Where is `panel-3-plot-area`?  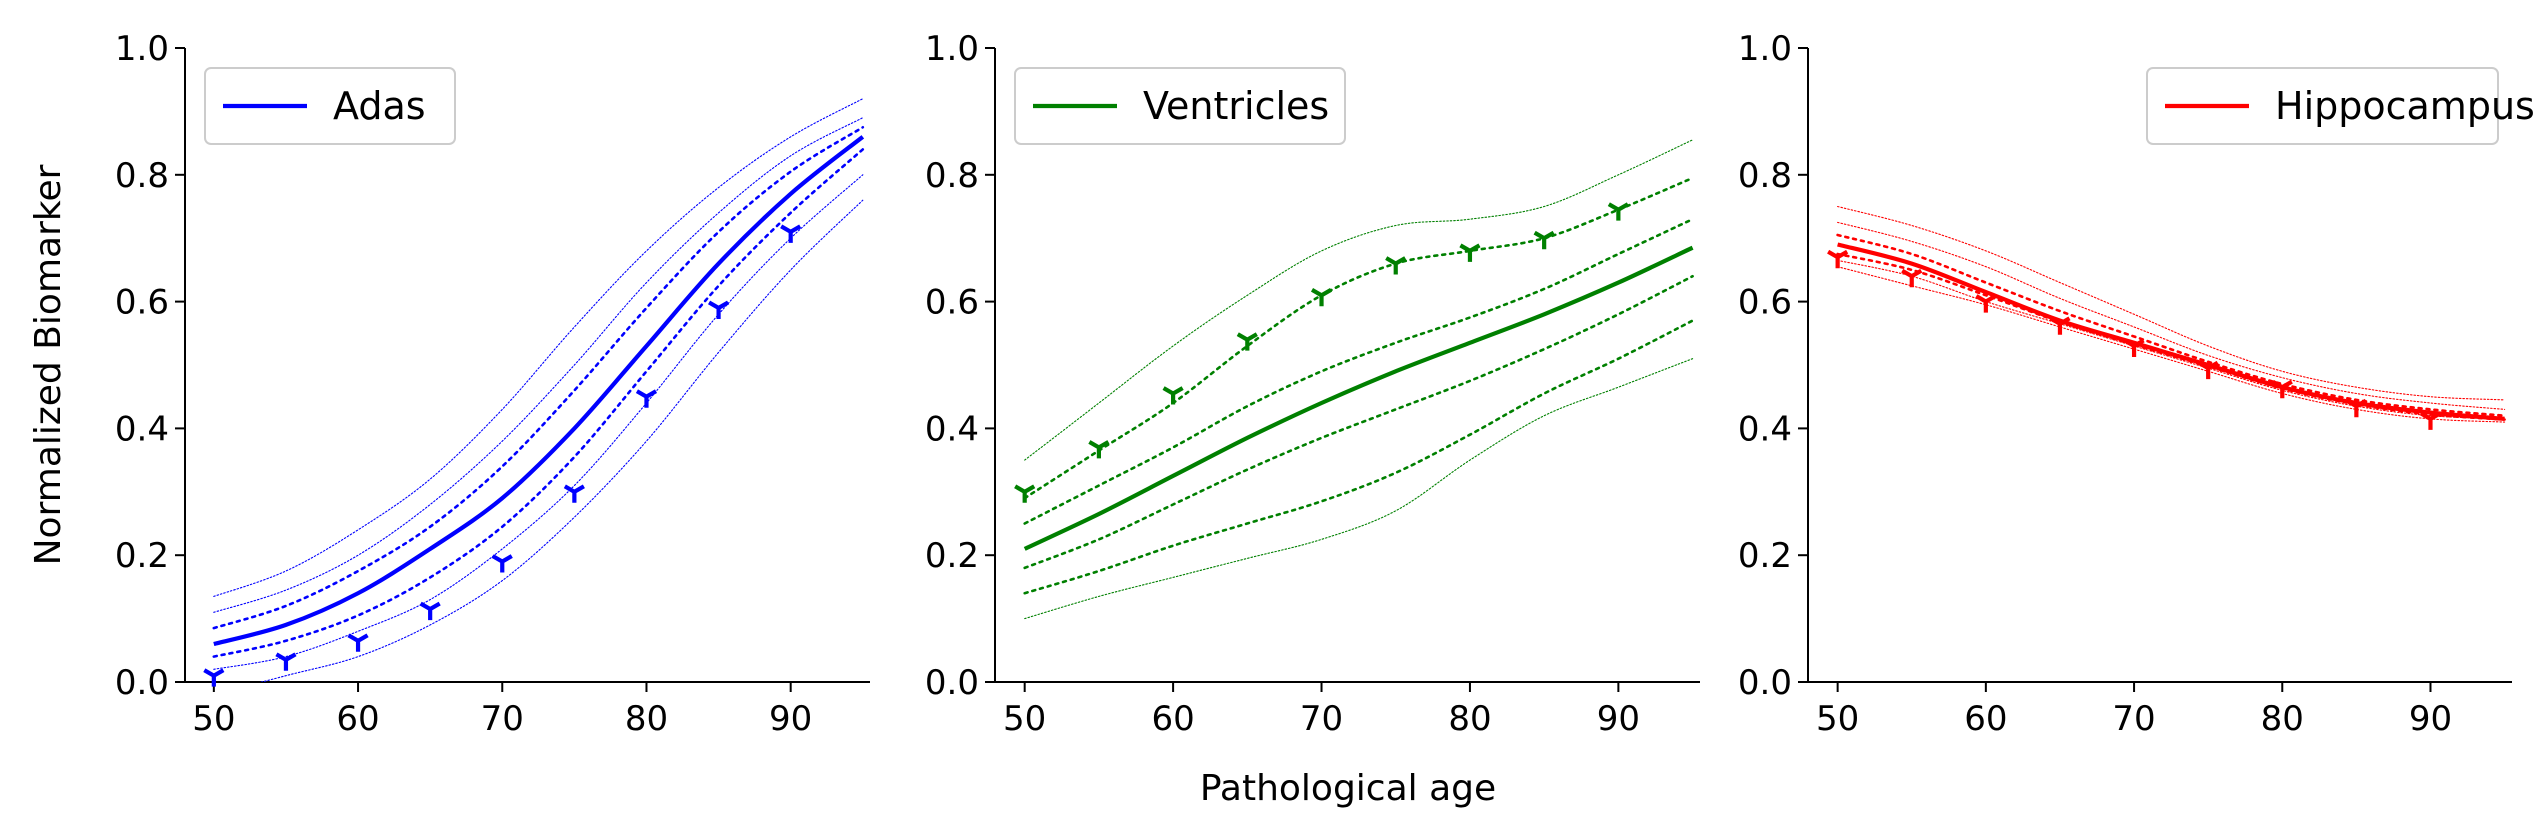 panel-3-plot-area is located at coordinates (2171, 314).